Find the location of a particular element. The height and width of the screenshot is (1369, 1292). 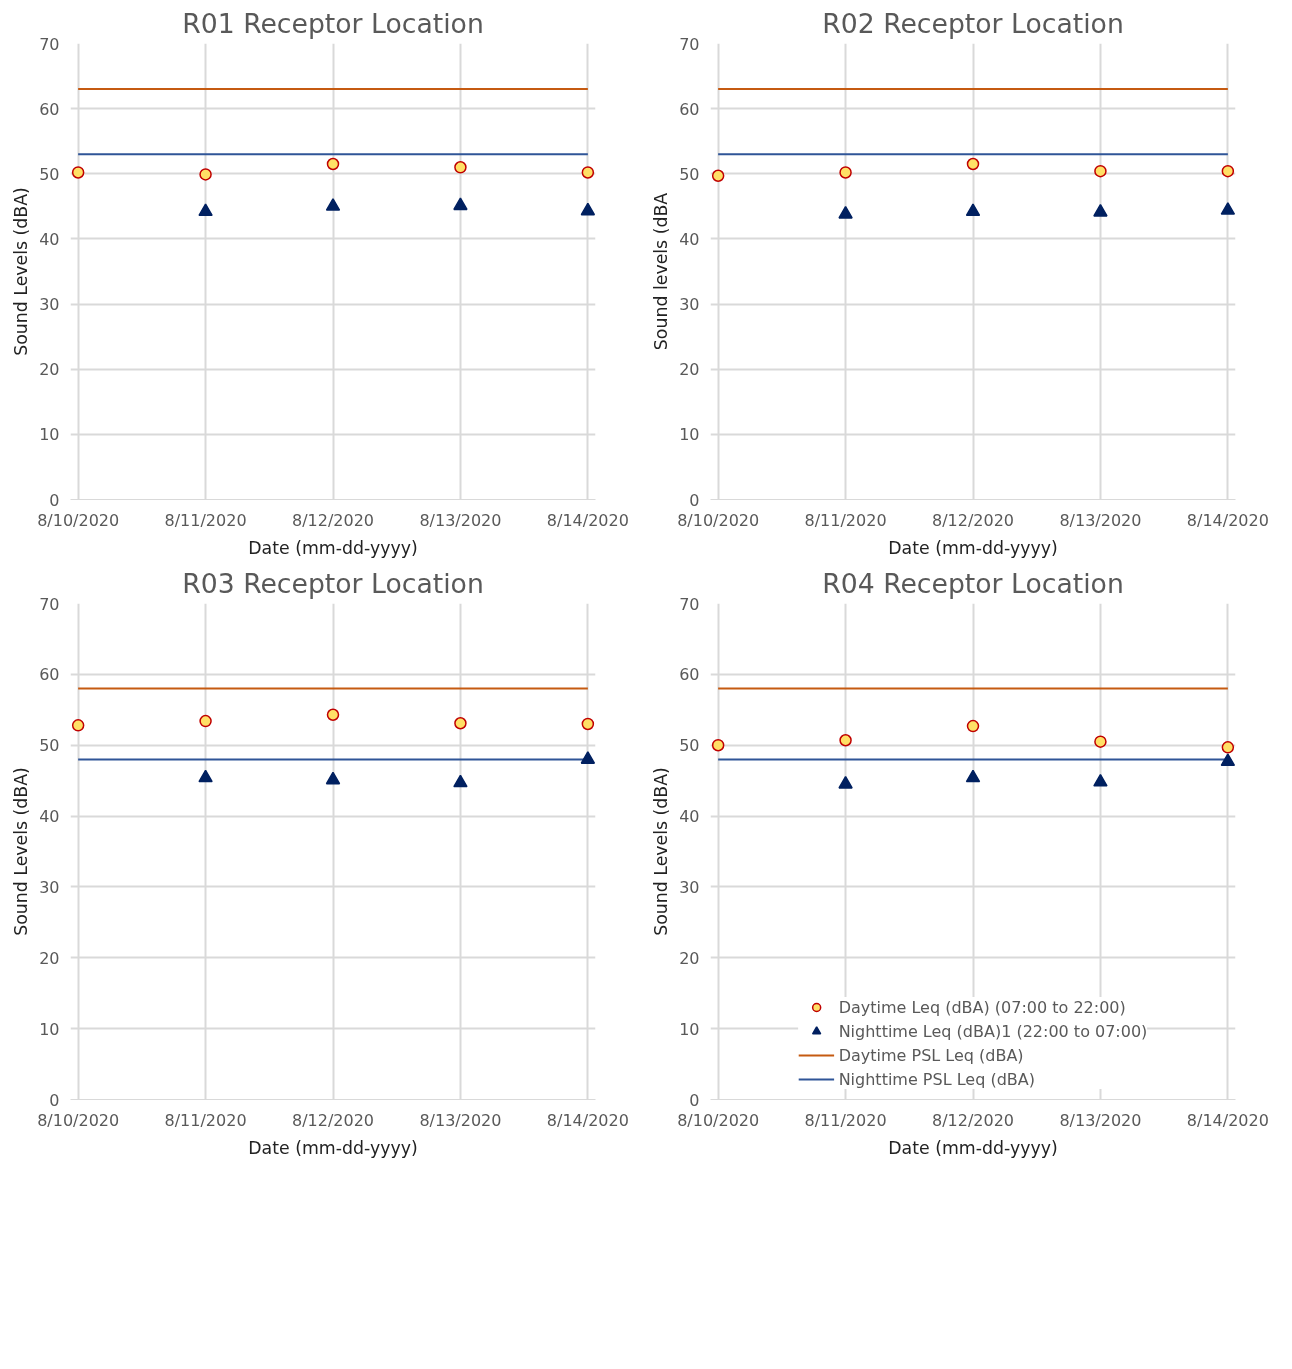

chart-title: R03 Receptor Location is located at coordinates (333, 583).